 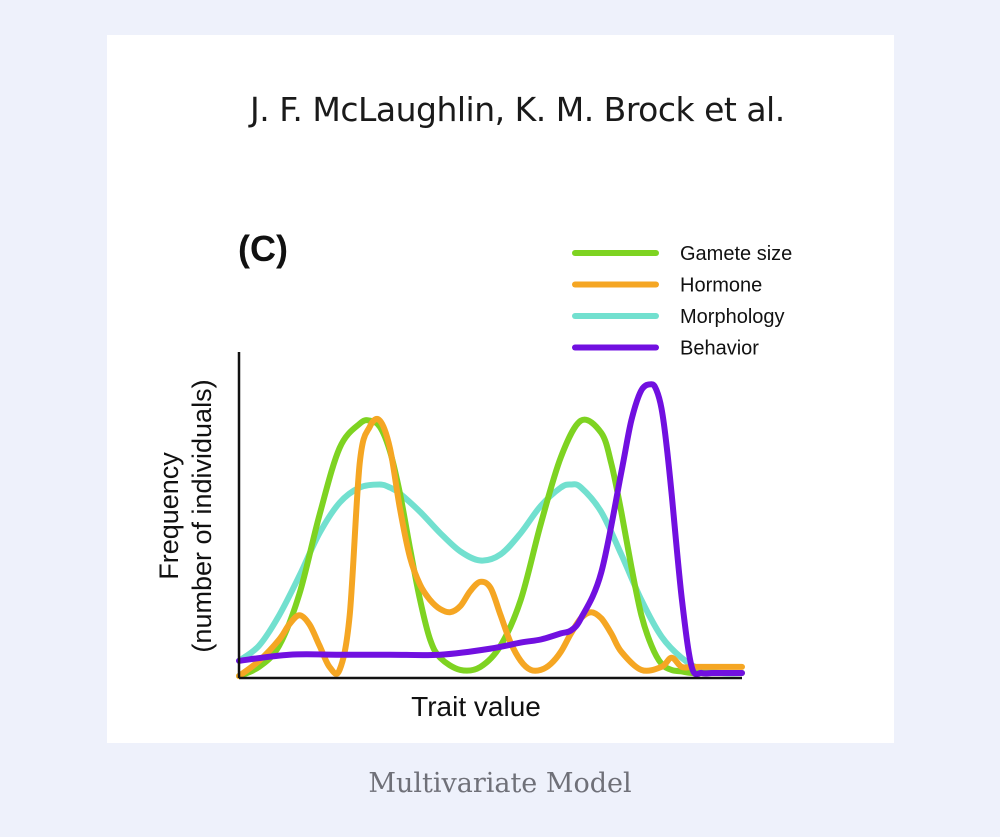 I want to click on y-axis-label-line-1: Frequency, so click(x=169, y=516).